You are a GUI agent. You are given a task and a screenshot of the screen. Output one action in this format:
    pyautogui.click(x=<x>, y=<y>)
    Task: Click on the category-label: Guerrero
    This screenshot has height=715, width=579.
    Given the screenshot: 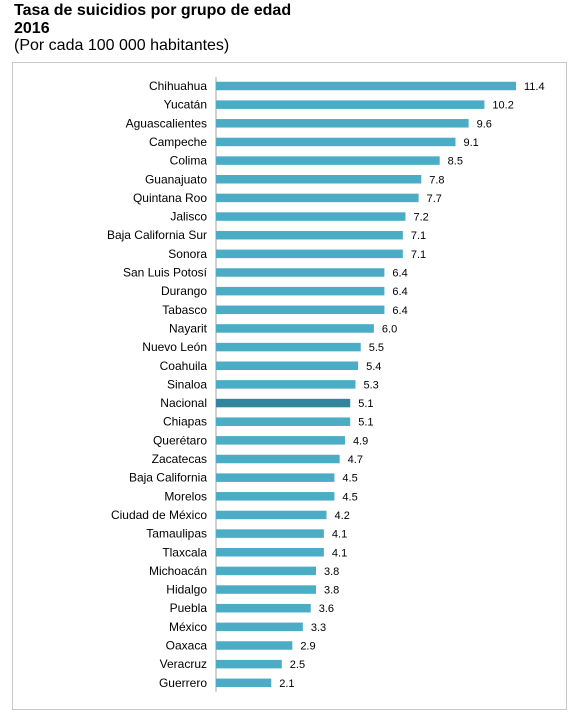 What is the action you would take?
    pyautogui.click(x=183, y=683)
    